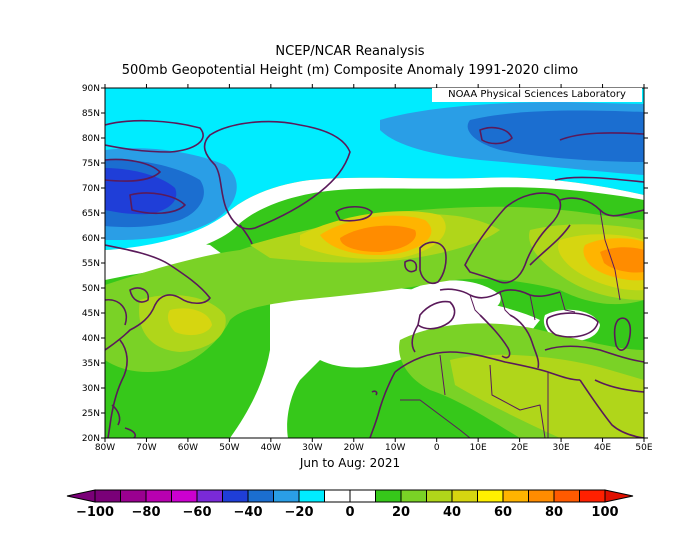  Describe the element at coordinates (91, 114) in the screenshot. I see `lat-tick-label: 85N` at that location.